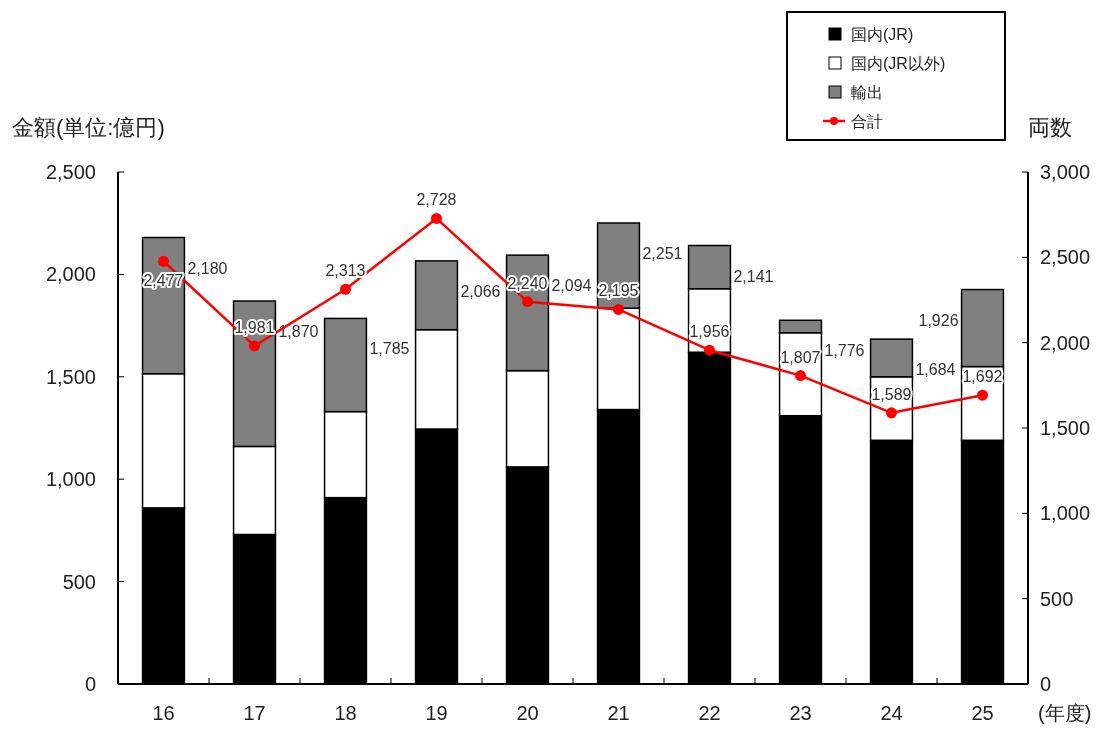 The image size is (1119, 732). Describe the element at coordinates (709, 332) in the screenshot. I see `data-label: 1,956` at that location.